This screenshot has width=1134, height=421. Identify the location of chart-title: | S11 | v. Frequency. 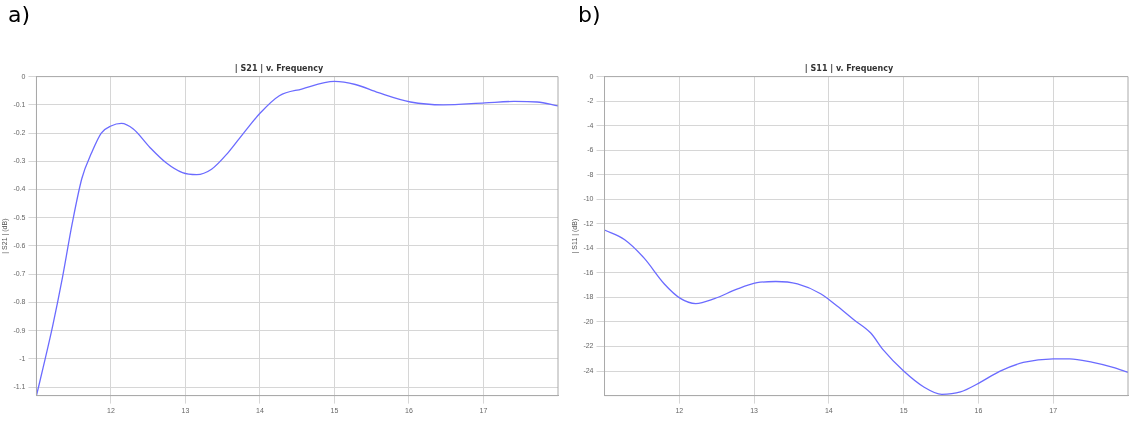
(849, 68).